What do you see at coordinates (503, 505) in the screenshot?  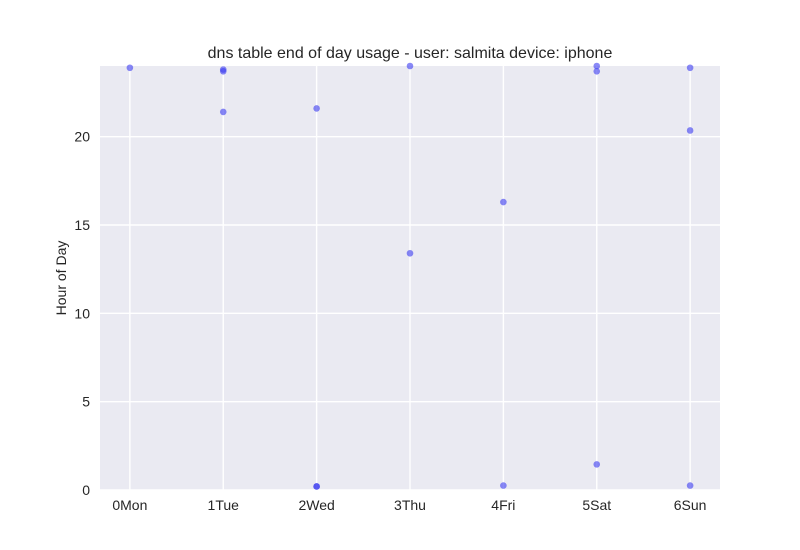 I see `x-tick-label: 4Fri` at bounding box center [503, 505].